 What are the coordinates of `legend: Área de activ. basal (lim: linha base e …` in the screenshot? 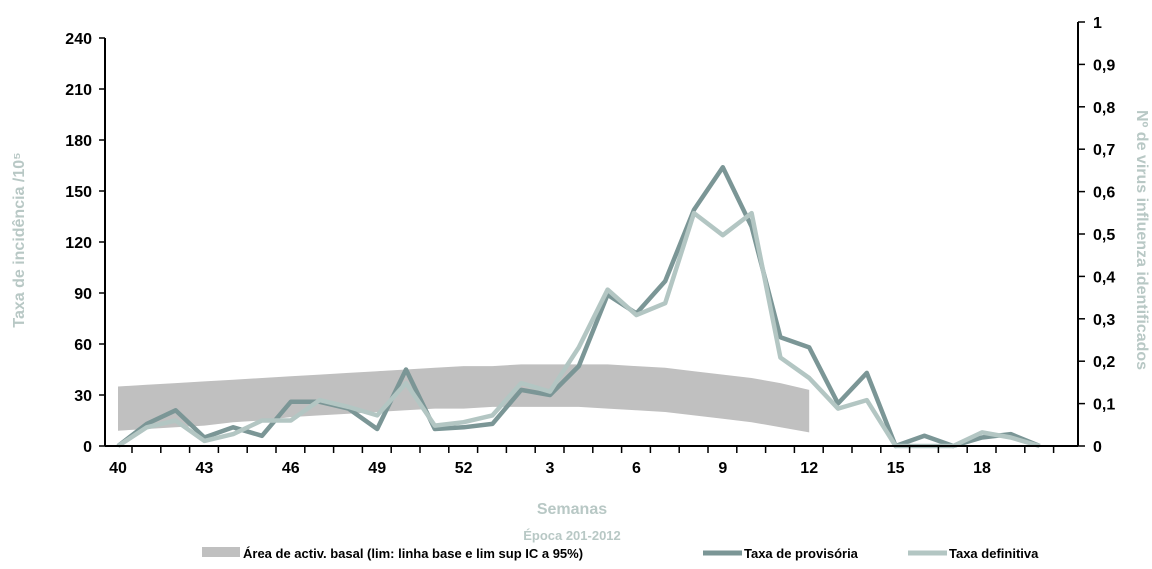 It's located at (620, 553).